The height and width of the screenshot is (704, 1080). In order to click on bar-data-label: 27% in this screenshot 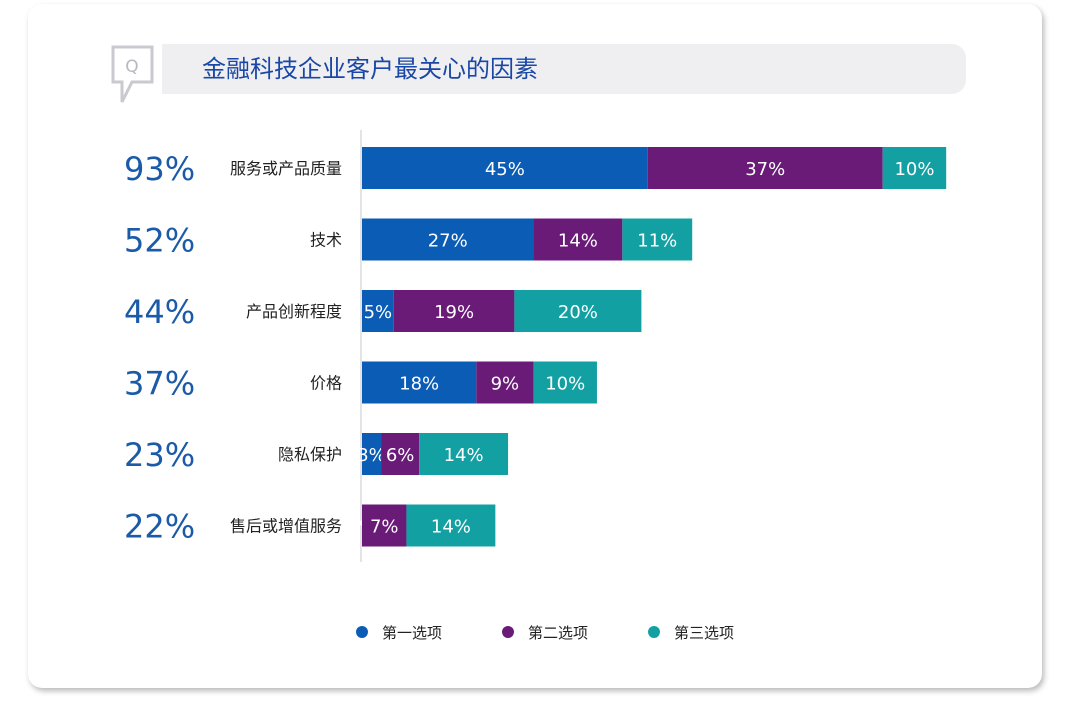, I will do `click(448, 241)`.